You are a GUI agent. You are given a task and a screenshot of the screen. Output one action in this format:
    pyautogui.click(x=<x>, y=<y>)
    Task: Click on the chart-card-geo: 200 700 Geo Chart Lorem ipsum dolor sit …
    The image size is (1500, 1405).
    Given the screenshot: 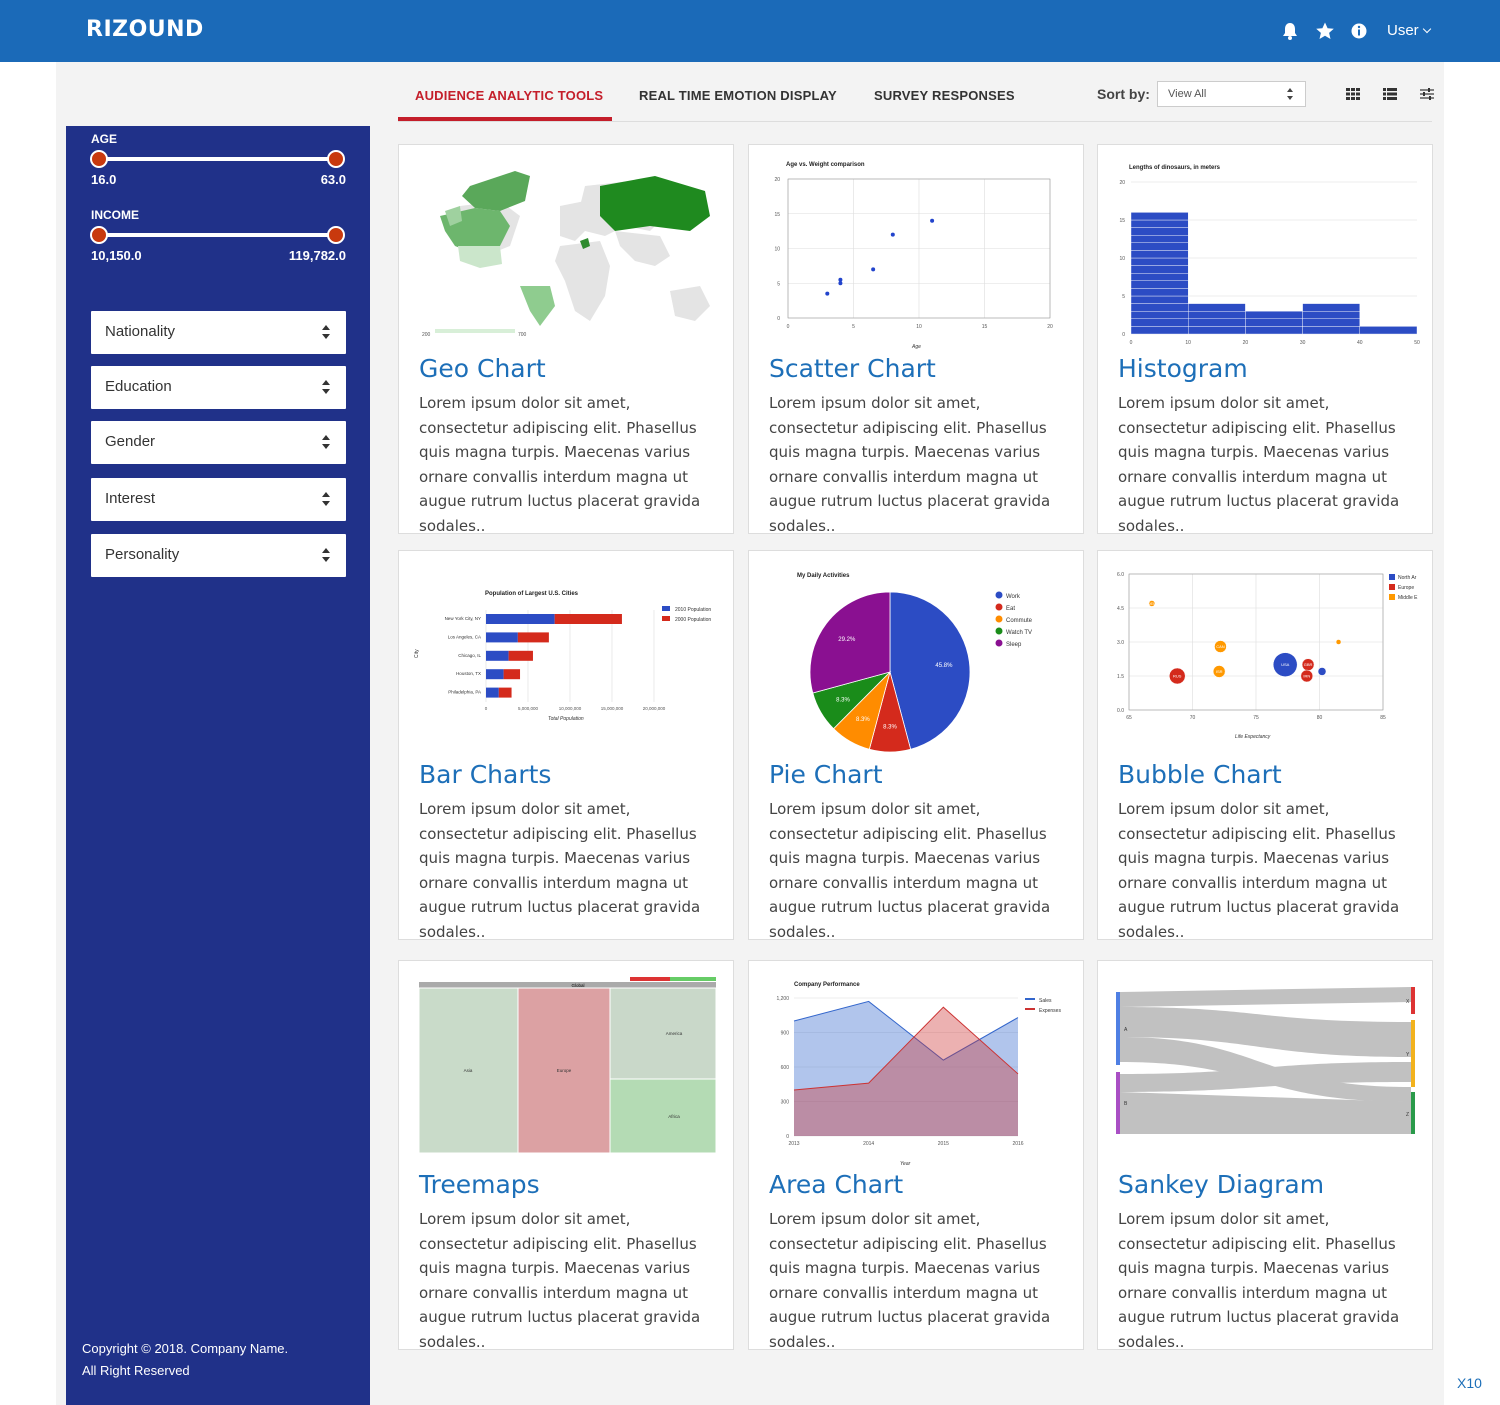 What is the action you would take?
    pyautogui.click(x=566, y=339)
    